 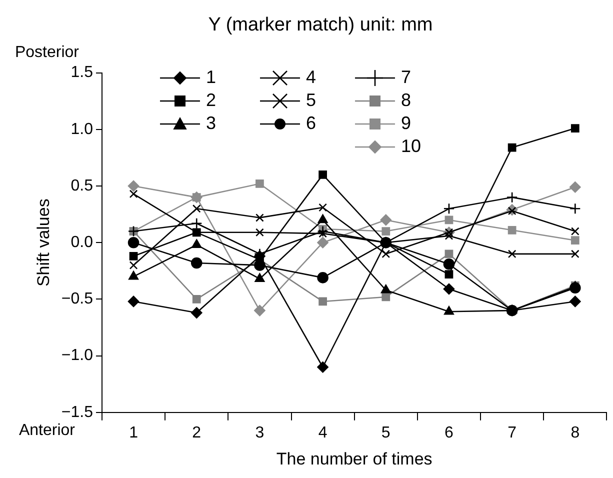 What do you see at coordinates (82, 243) in the screenshot?
I see `y-tick-label: 0.0` at bounding box center [82, 243].